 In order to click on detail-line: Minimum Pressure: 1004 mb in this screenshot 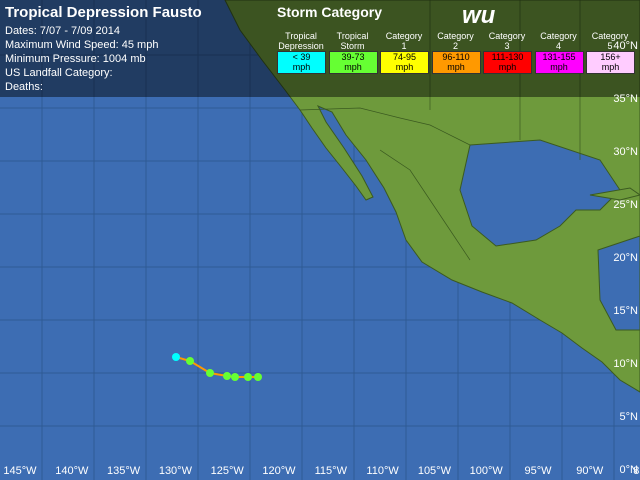, I will do `click(75, 59)`.